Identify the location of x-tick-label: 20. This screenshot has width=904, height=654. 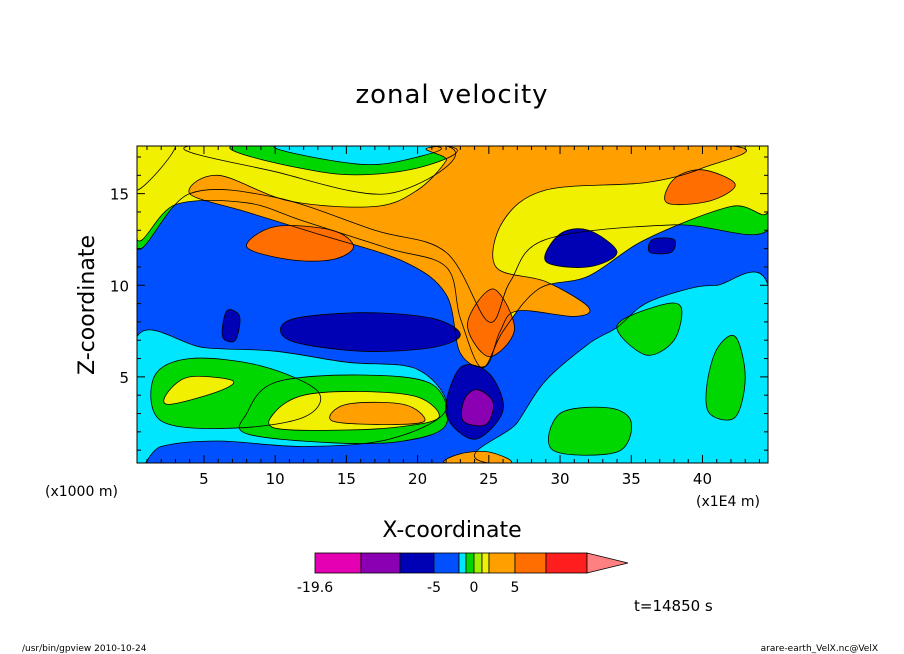
(417, 479).